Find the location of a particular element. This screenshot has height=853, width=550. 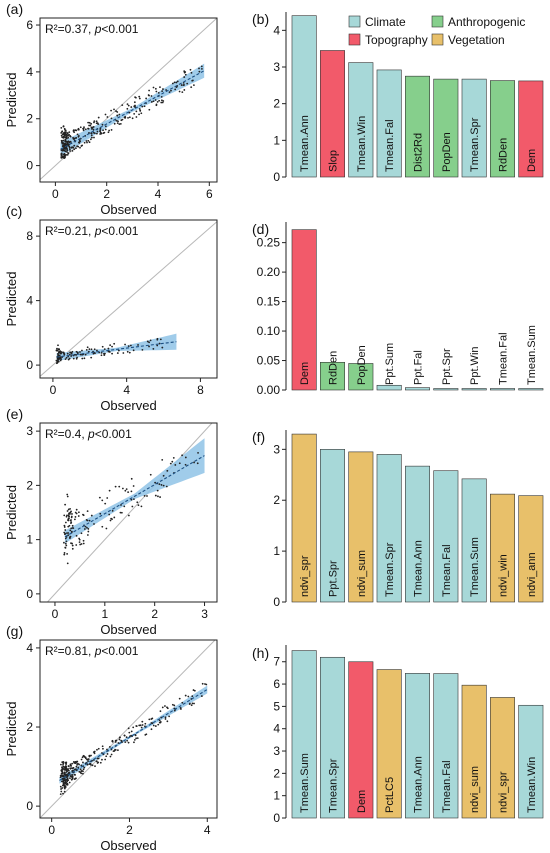

y-tick-label: 2 is located at coordinates (29, 119).